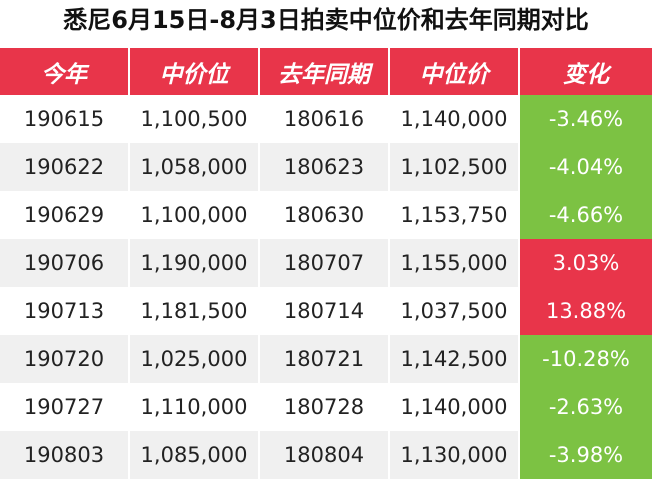 The image size is (652, 480). I want to click on cell-last-year-date: 180707, so click(325, 263).